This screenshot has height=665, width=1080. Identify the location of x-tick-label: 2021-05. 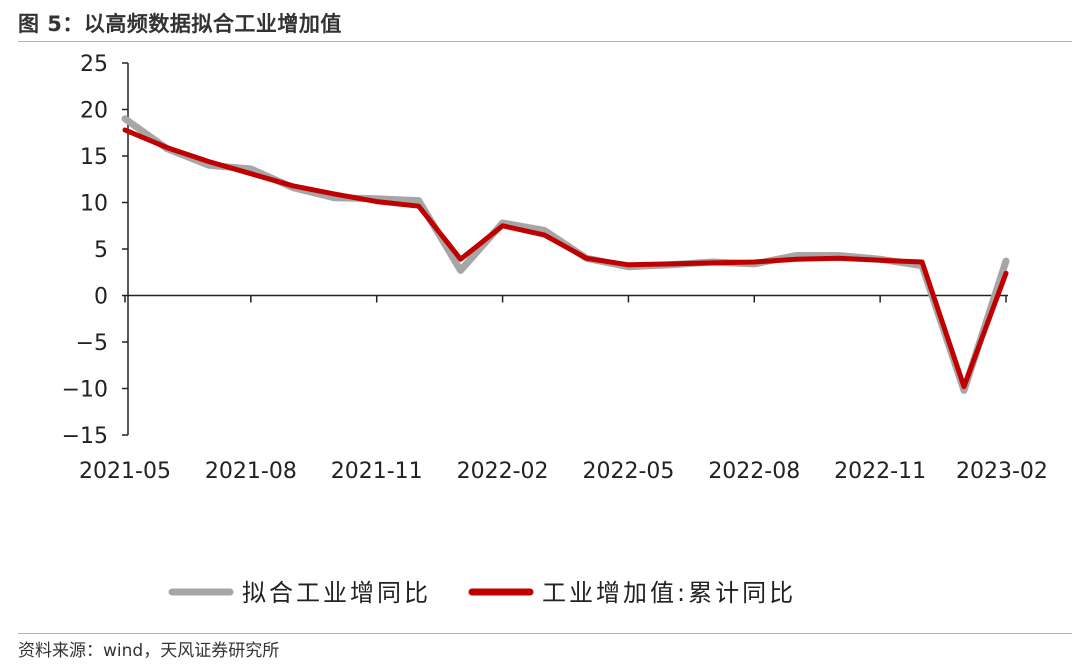
(125, 471).